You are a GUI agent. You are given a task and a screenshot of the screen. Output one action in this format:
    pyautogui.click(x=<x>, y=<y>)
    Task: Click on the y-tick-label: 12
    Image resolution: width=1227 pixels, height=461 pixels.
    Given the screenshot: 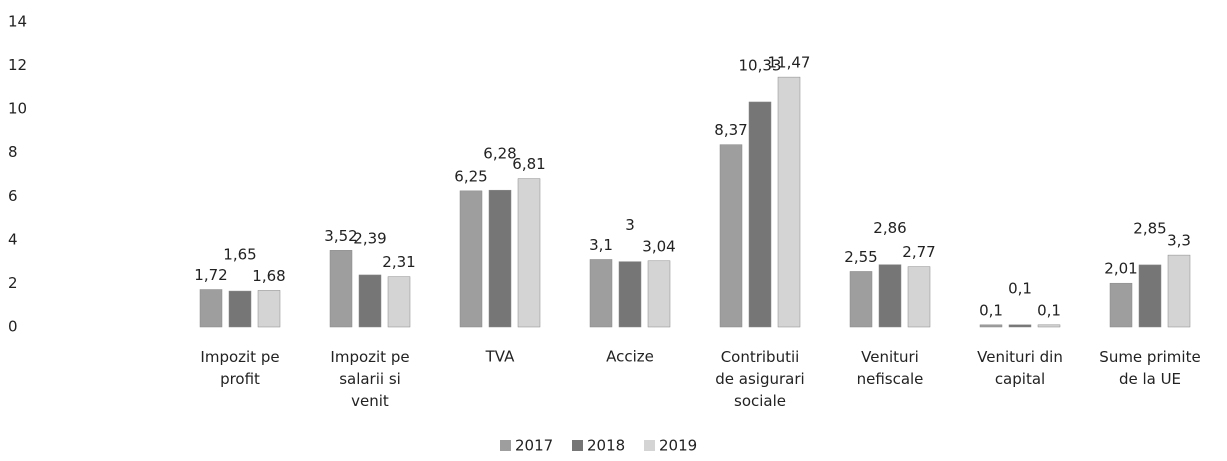 What is the action you would take?
    pyautogui.click(x=17, y=65)
    